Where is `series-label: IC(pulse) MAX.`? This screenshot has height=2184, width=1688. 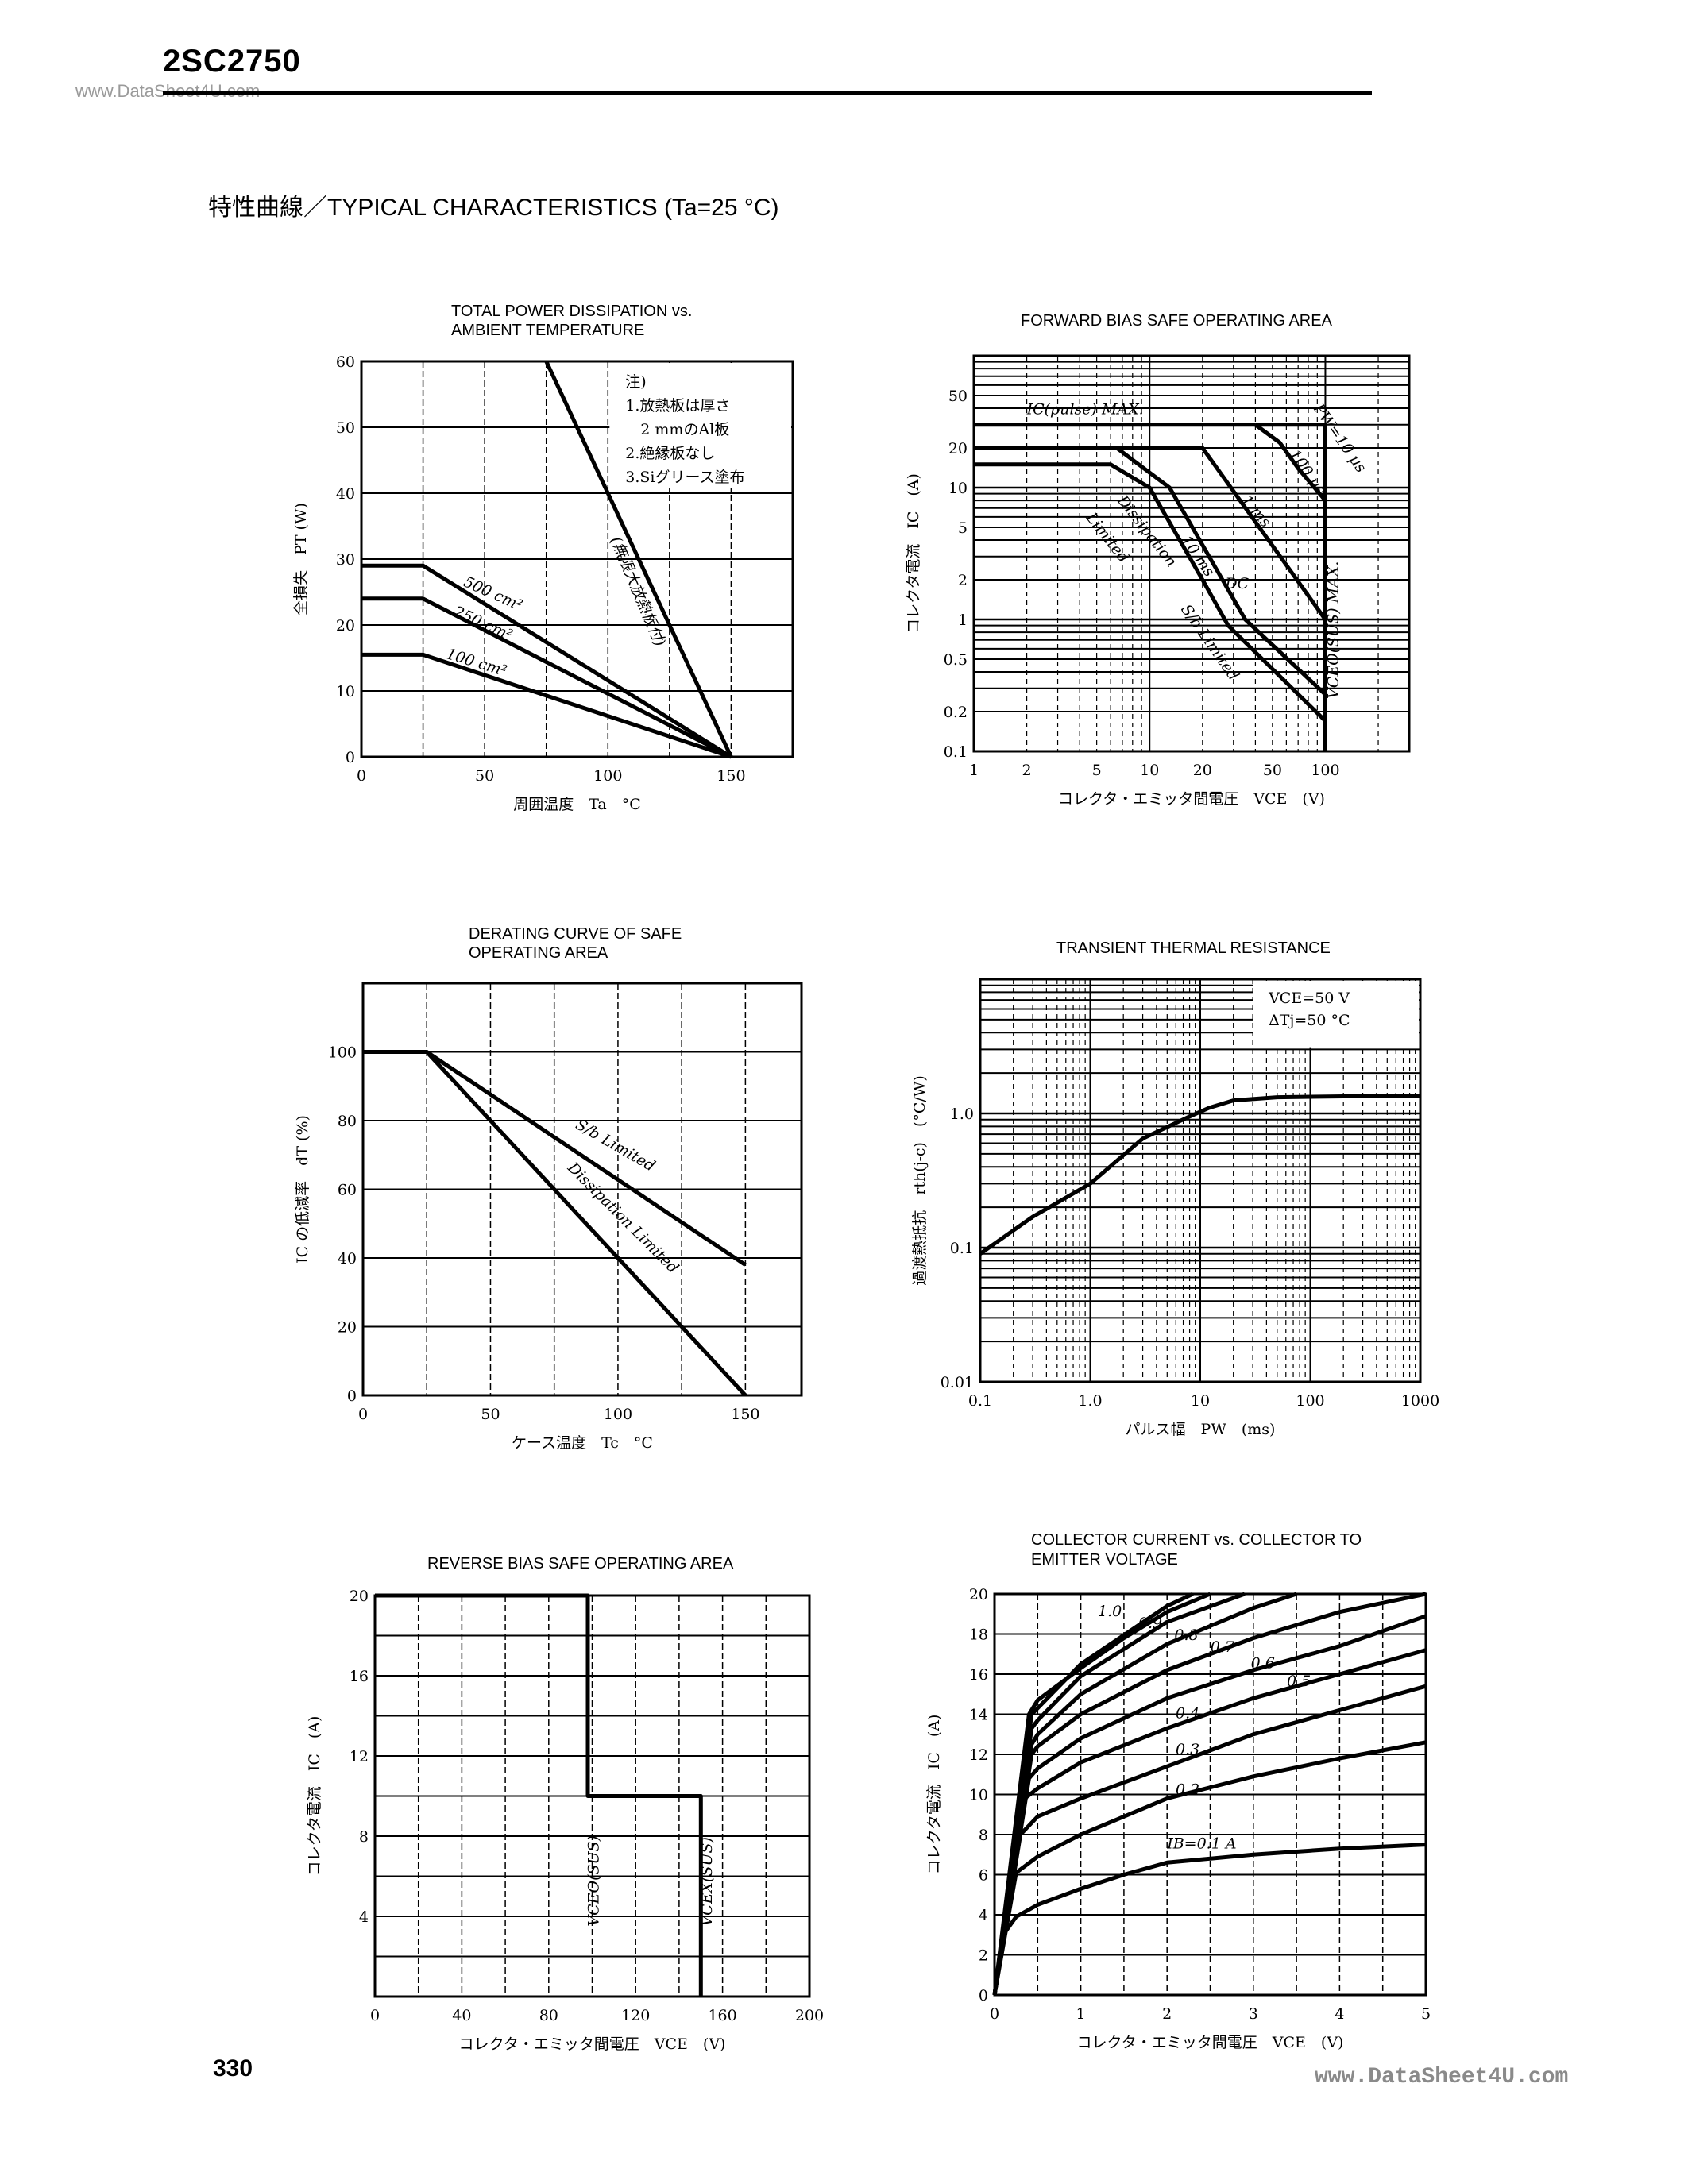 series-label: IC(pulse) MAX. is located at coordinates (1085, 410).